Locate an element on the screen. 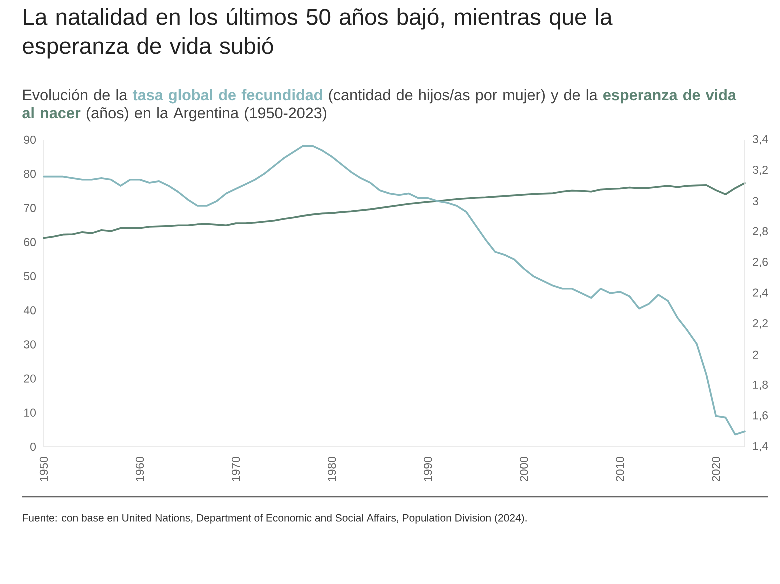 The width and height of the screenshot is (780, 584). x-tick-label: 1950 is located at coordinates (44, 469).